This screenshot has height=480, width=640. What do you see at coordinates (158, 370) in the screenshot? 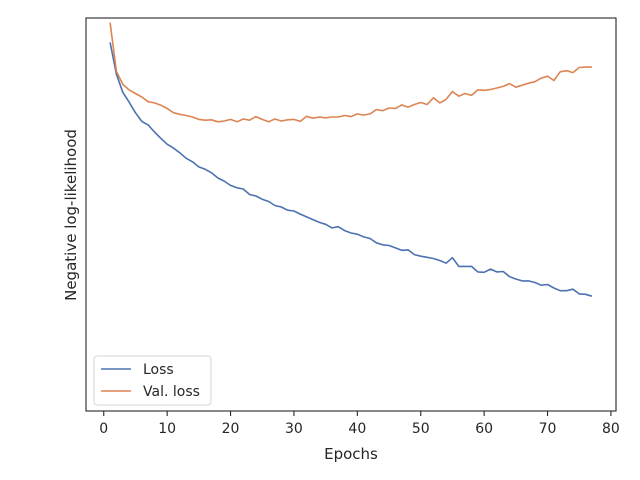
I see `legend-label-loss: Loss` at bounding box center [158, 370].